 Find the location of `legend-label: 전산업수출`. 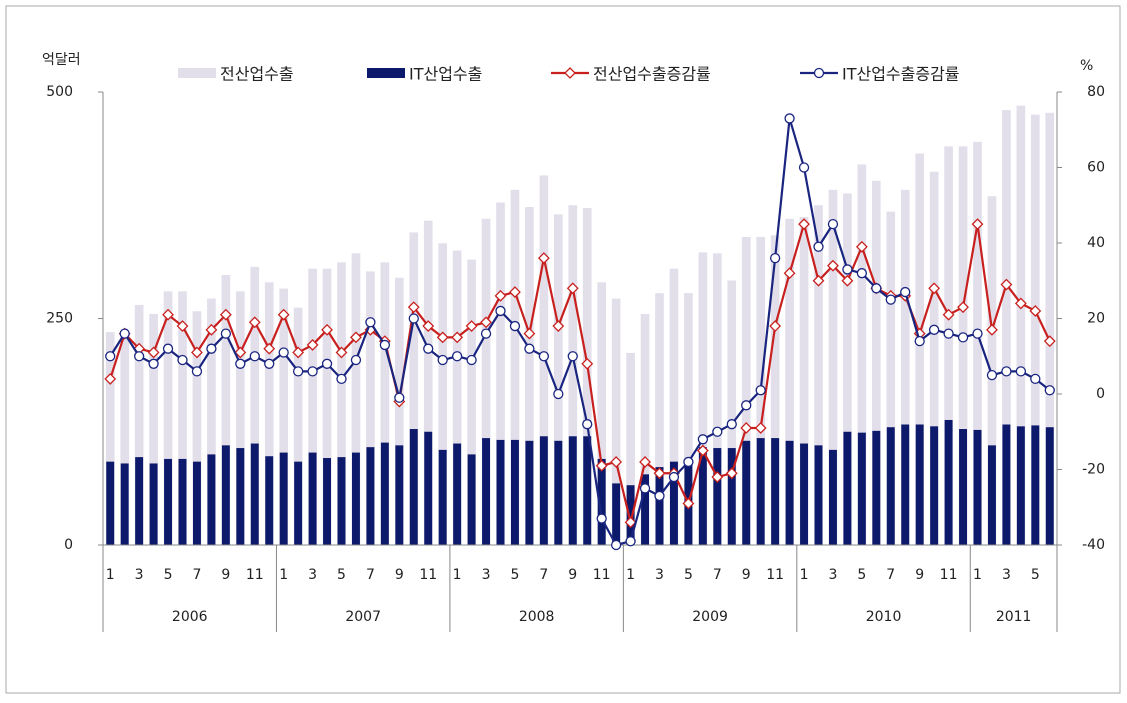

legend-label: 전산업수출 is located at coordinates (257, 74).